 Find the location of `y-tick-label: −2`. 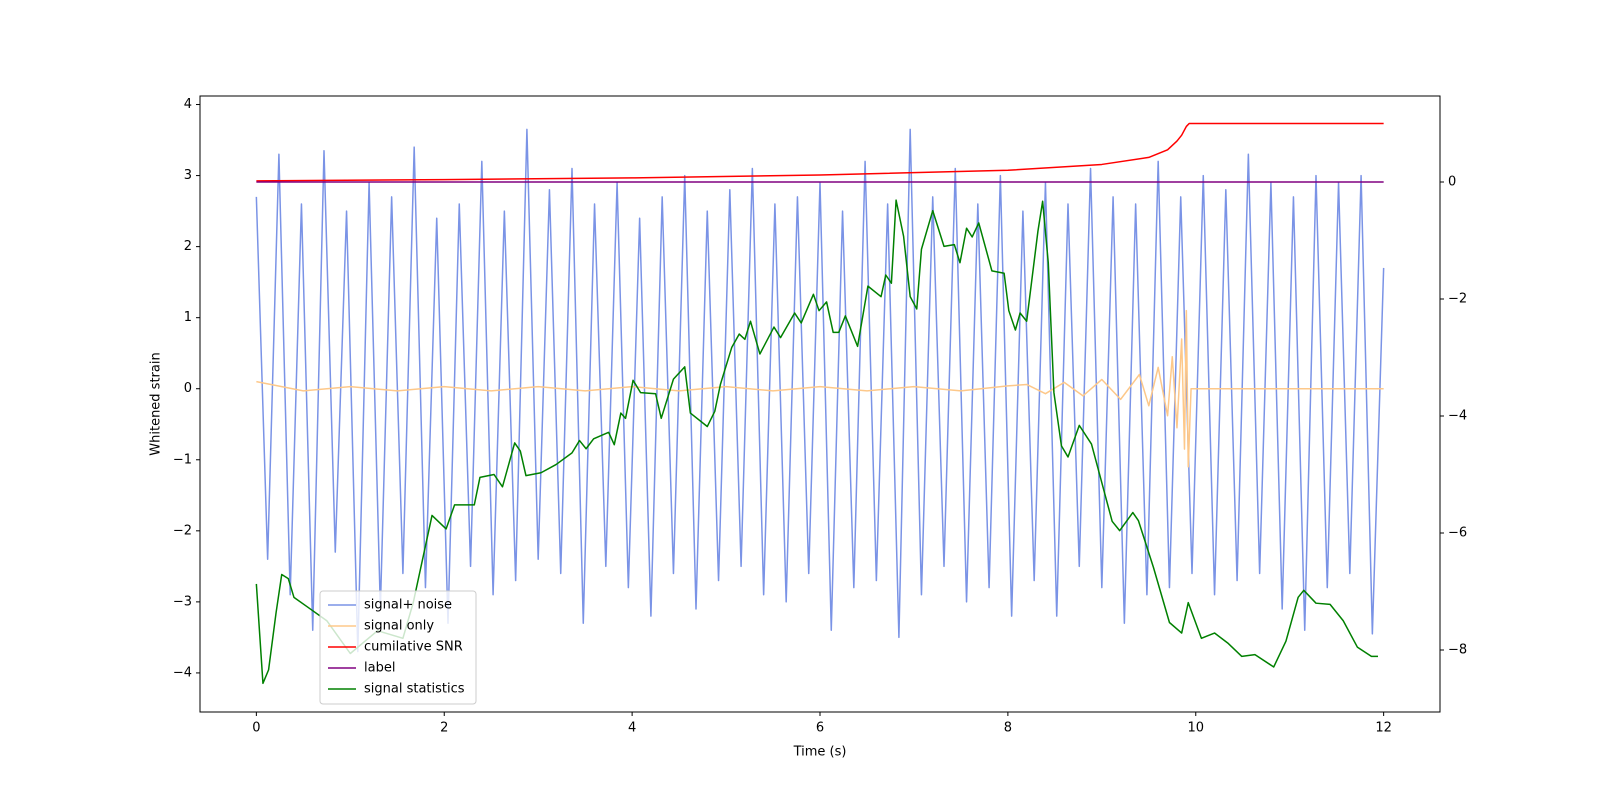

y-tick-label: −2 is located at coordinates (182, 530).